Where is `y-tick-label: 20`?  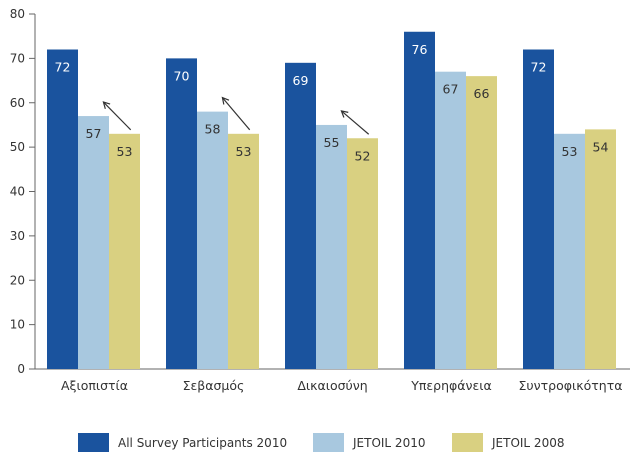
y-tick-label: 20 is located at coordinates (17, 280).